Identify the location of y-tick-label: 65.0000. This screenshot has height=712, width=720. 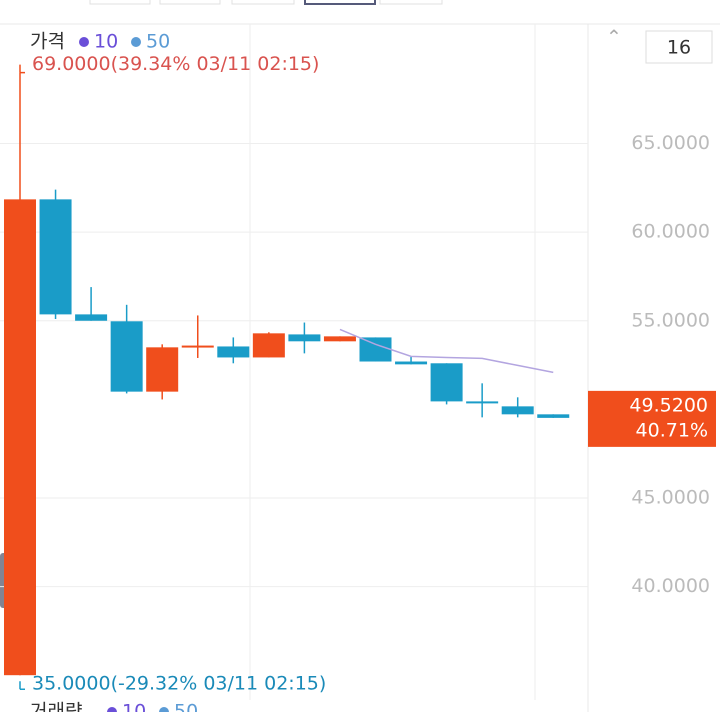
(670, 143).